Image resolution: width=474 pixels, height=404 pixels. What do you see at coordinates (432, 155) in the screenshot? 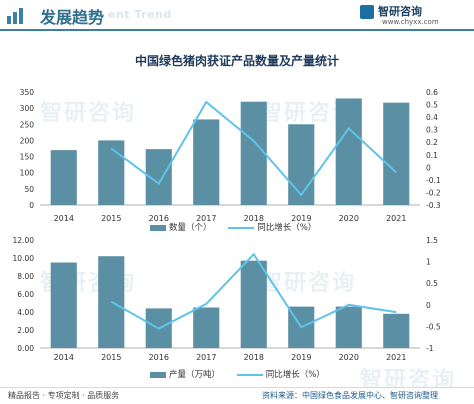
I see `y-tick-right: 0.1` at bounding box center [432, 155].